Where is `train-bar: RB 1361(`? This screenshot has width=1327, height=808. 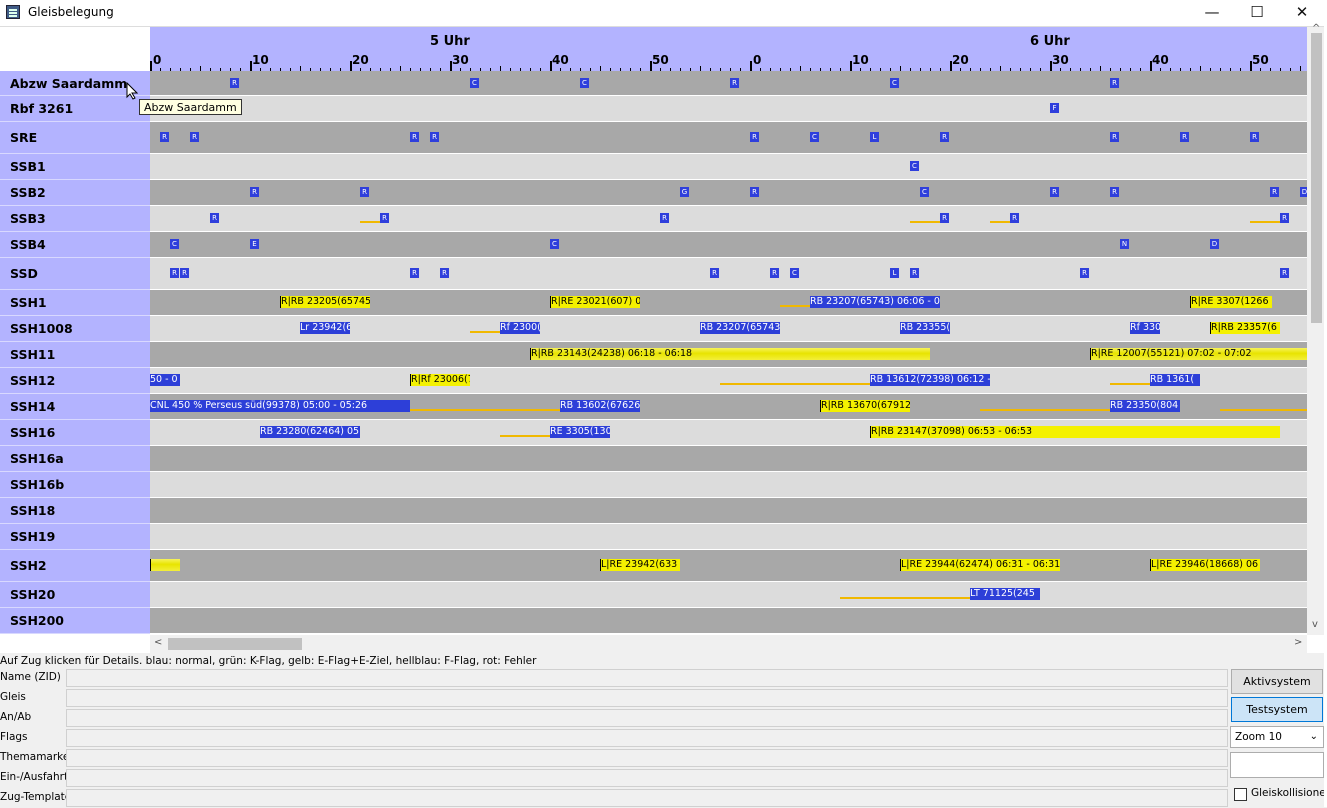
train-bar: RB 1361( is located at coordinates (1175, 380).